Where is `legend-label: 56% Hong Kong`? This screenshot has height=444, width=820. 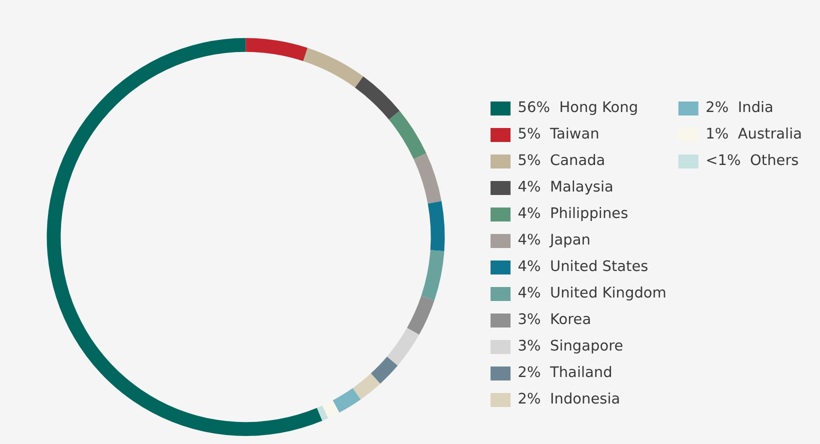 legend-label: 56% Hong Kong is located at coordinates (578, 108).